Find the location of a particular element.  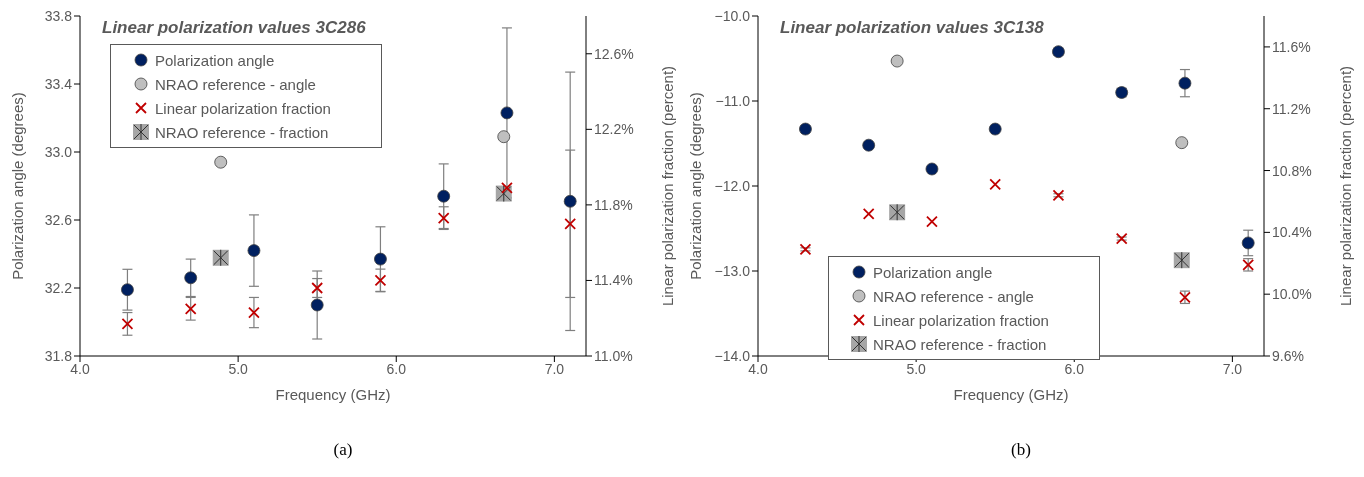

y2-tick-label: 11.6% is located at coordinates (1291, 46).